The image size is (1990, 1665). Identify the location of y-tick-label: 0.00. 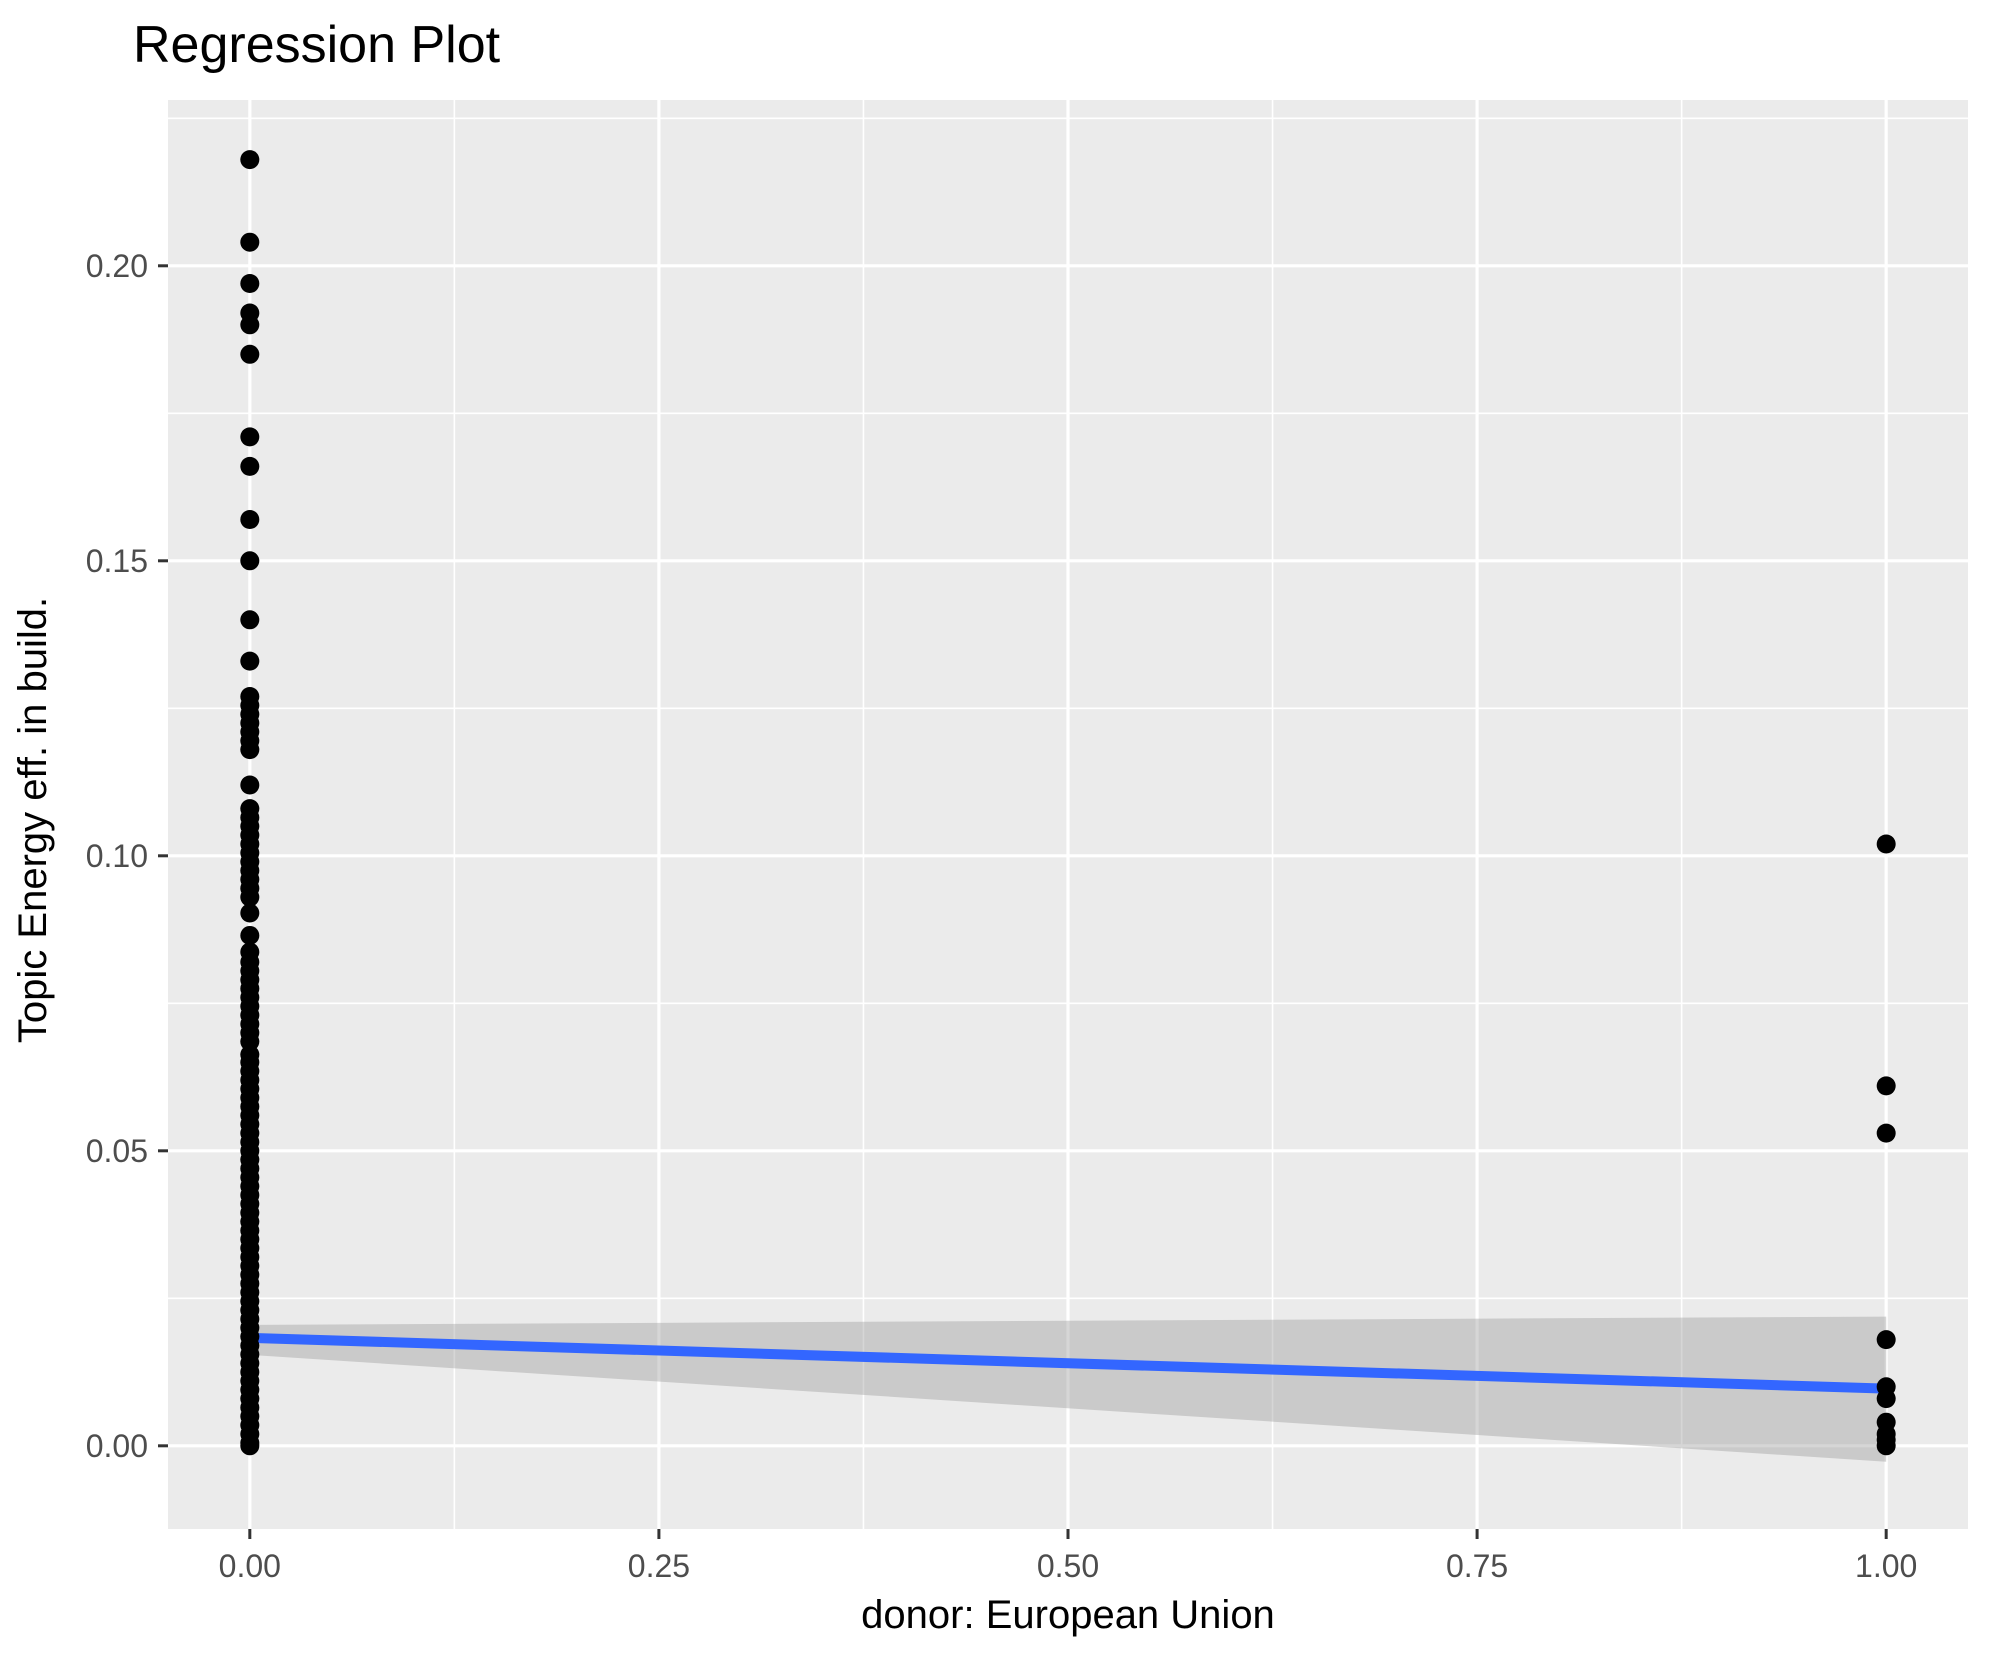
(117, 1446).